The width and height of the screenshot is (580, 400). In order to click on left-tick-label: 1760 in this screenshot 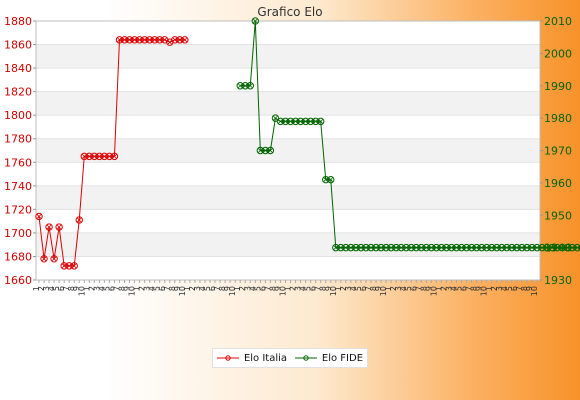, I will do `click(18, 162)`.